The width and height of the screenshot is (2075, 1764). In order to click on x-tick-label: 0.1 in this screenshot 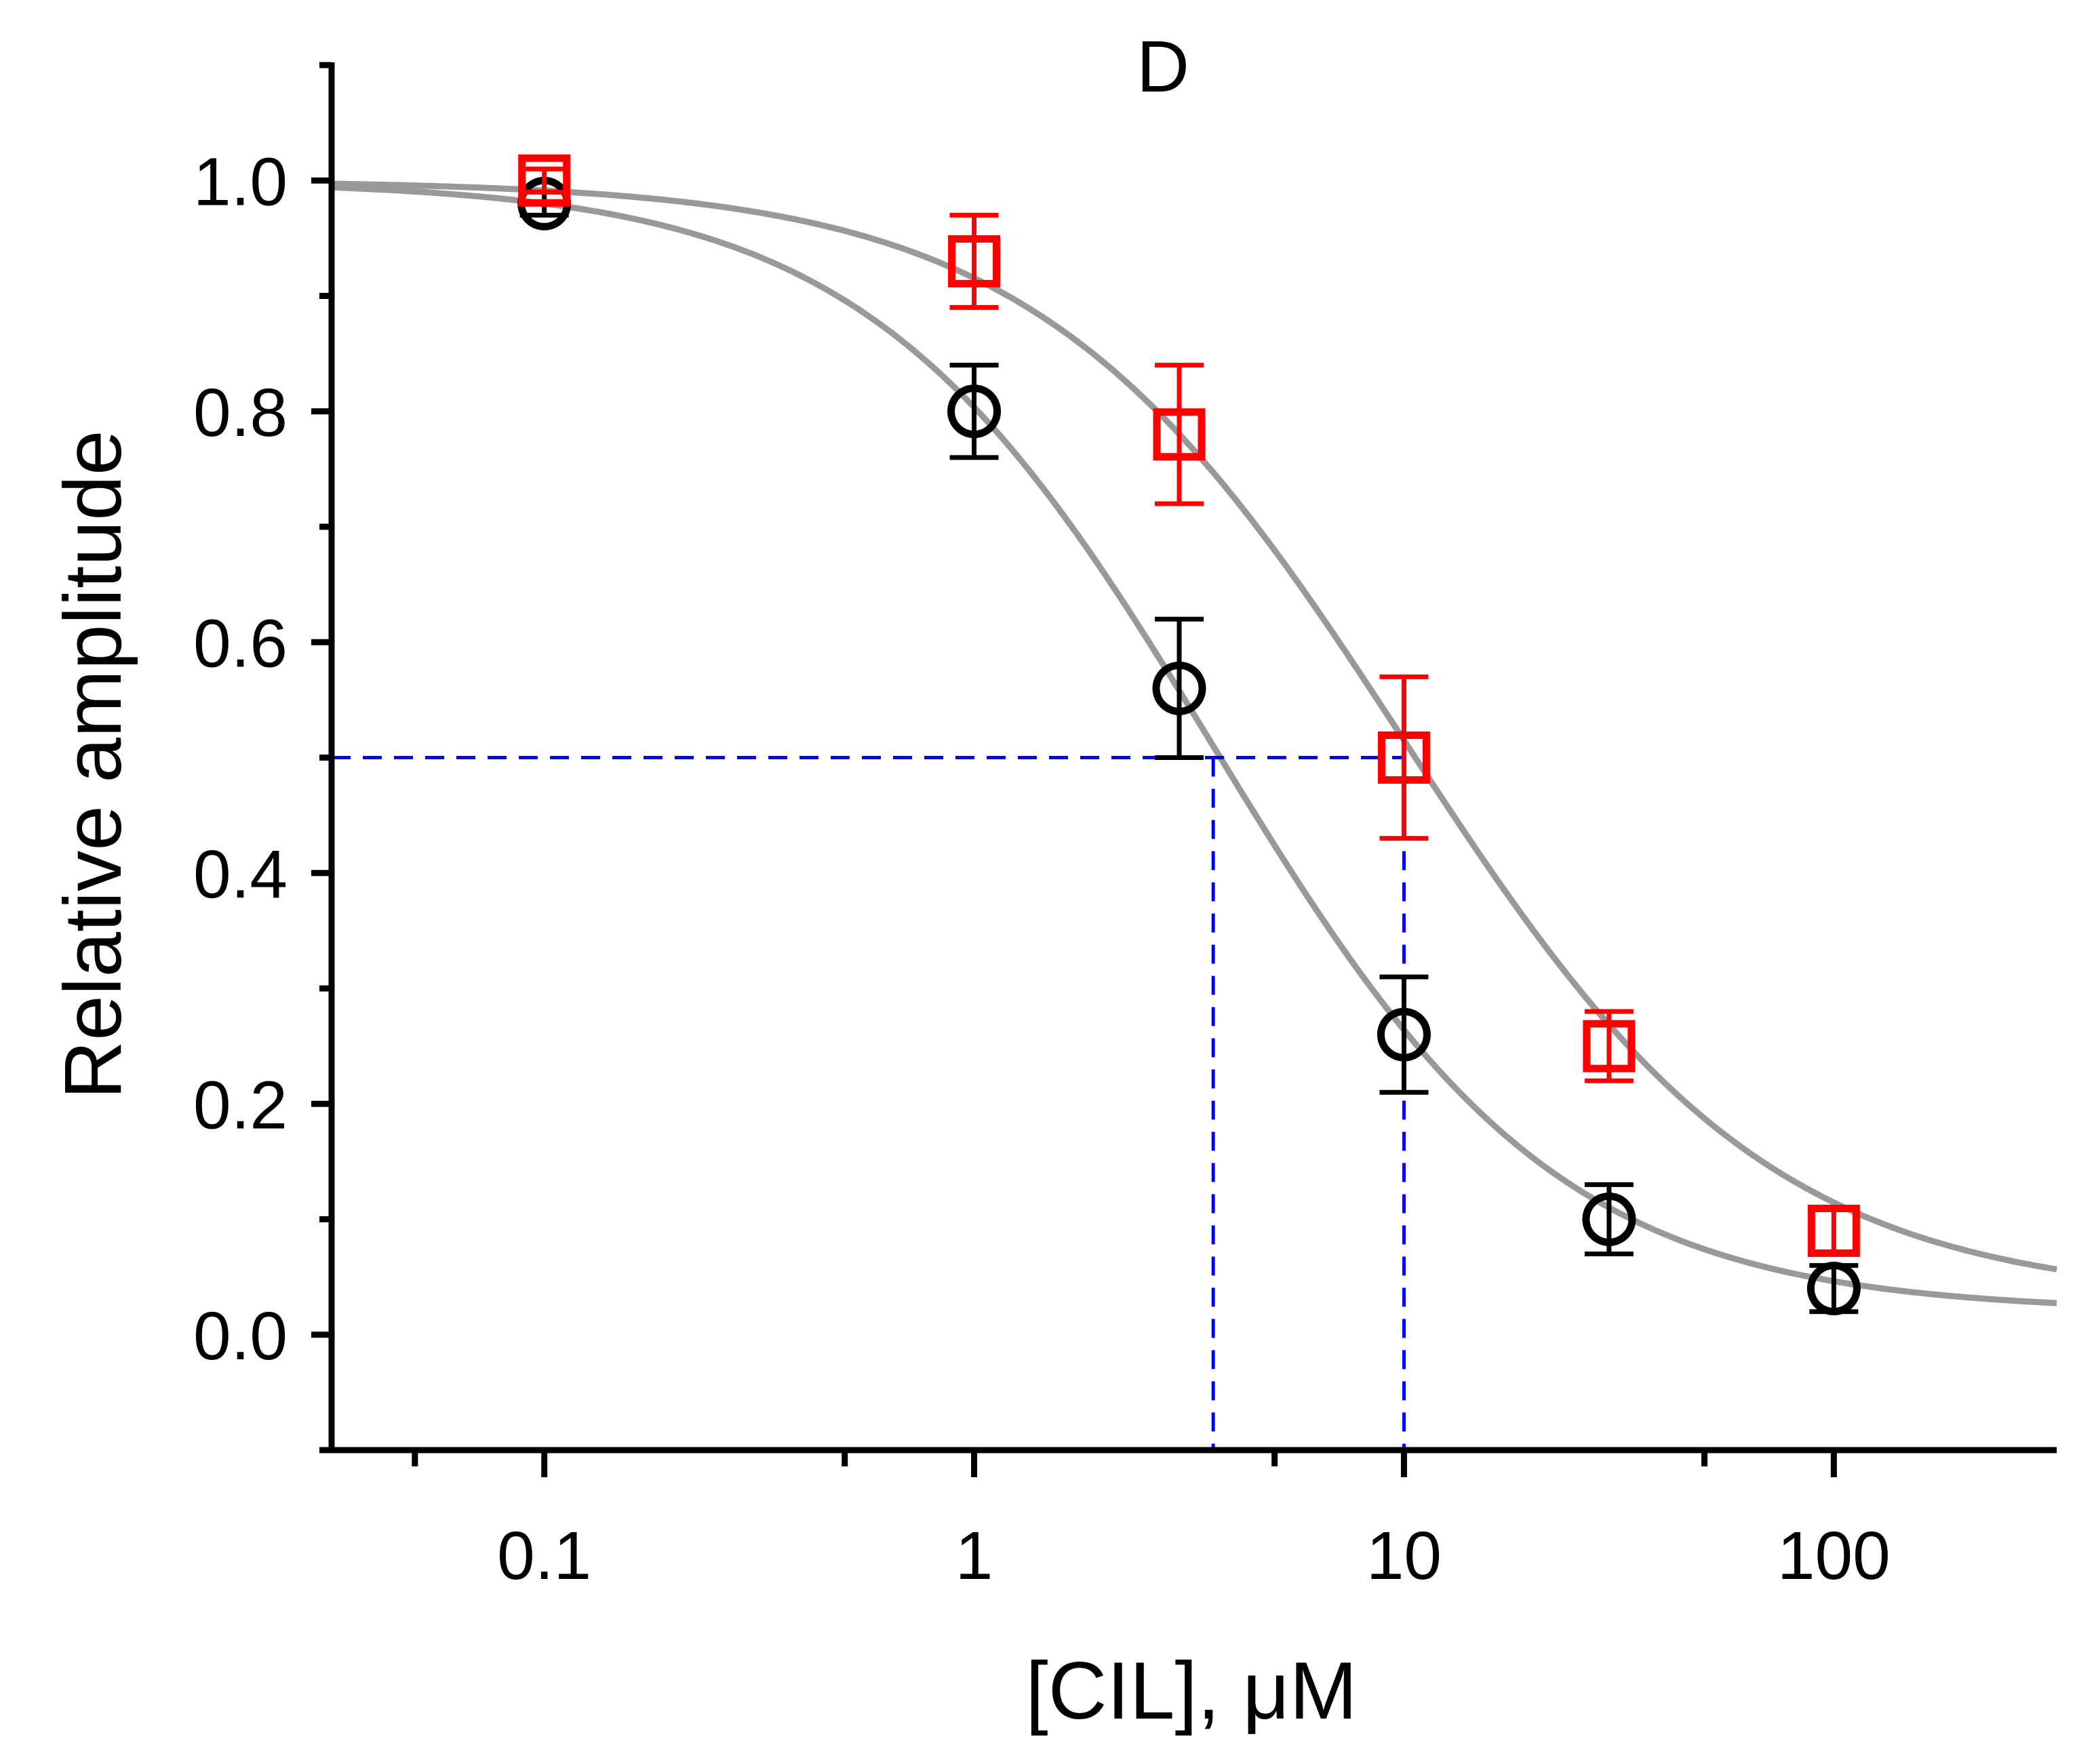, I will do `click(544, 1556)`.